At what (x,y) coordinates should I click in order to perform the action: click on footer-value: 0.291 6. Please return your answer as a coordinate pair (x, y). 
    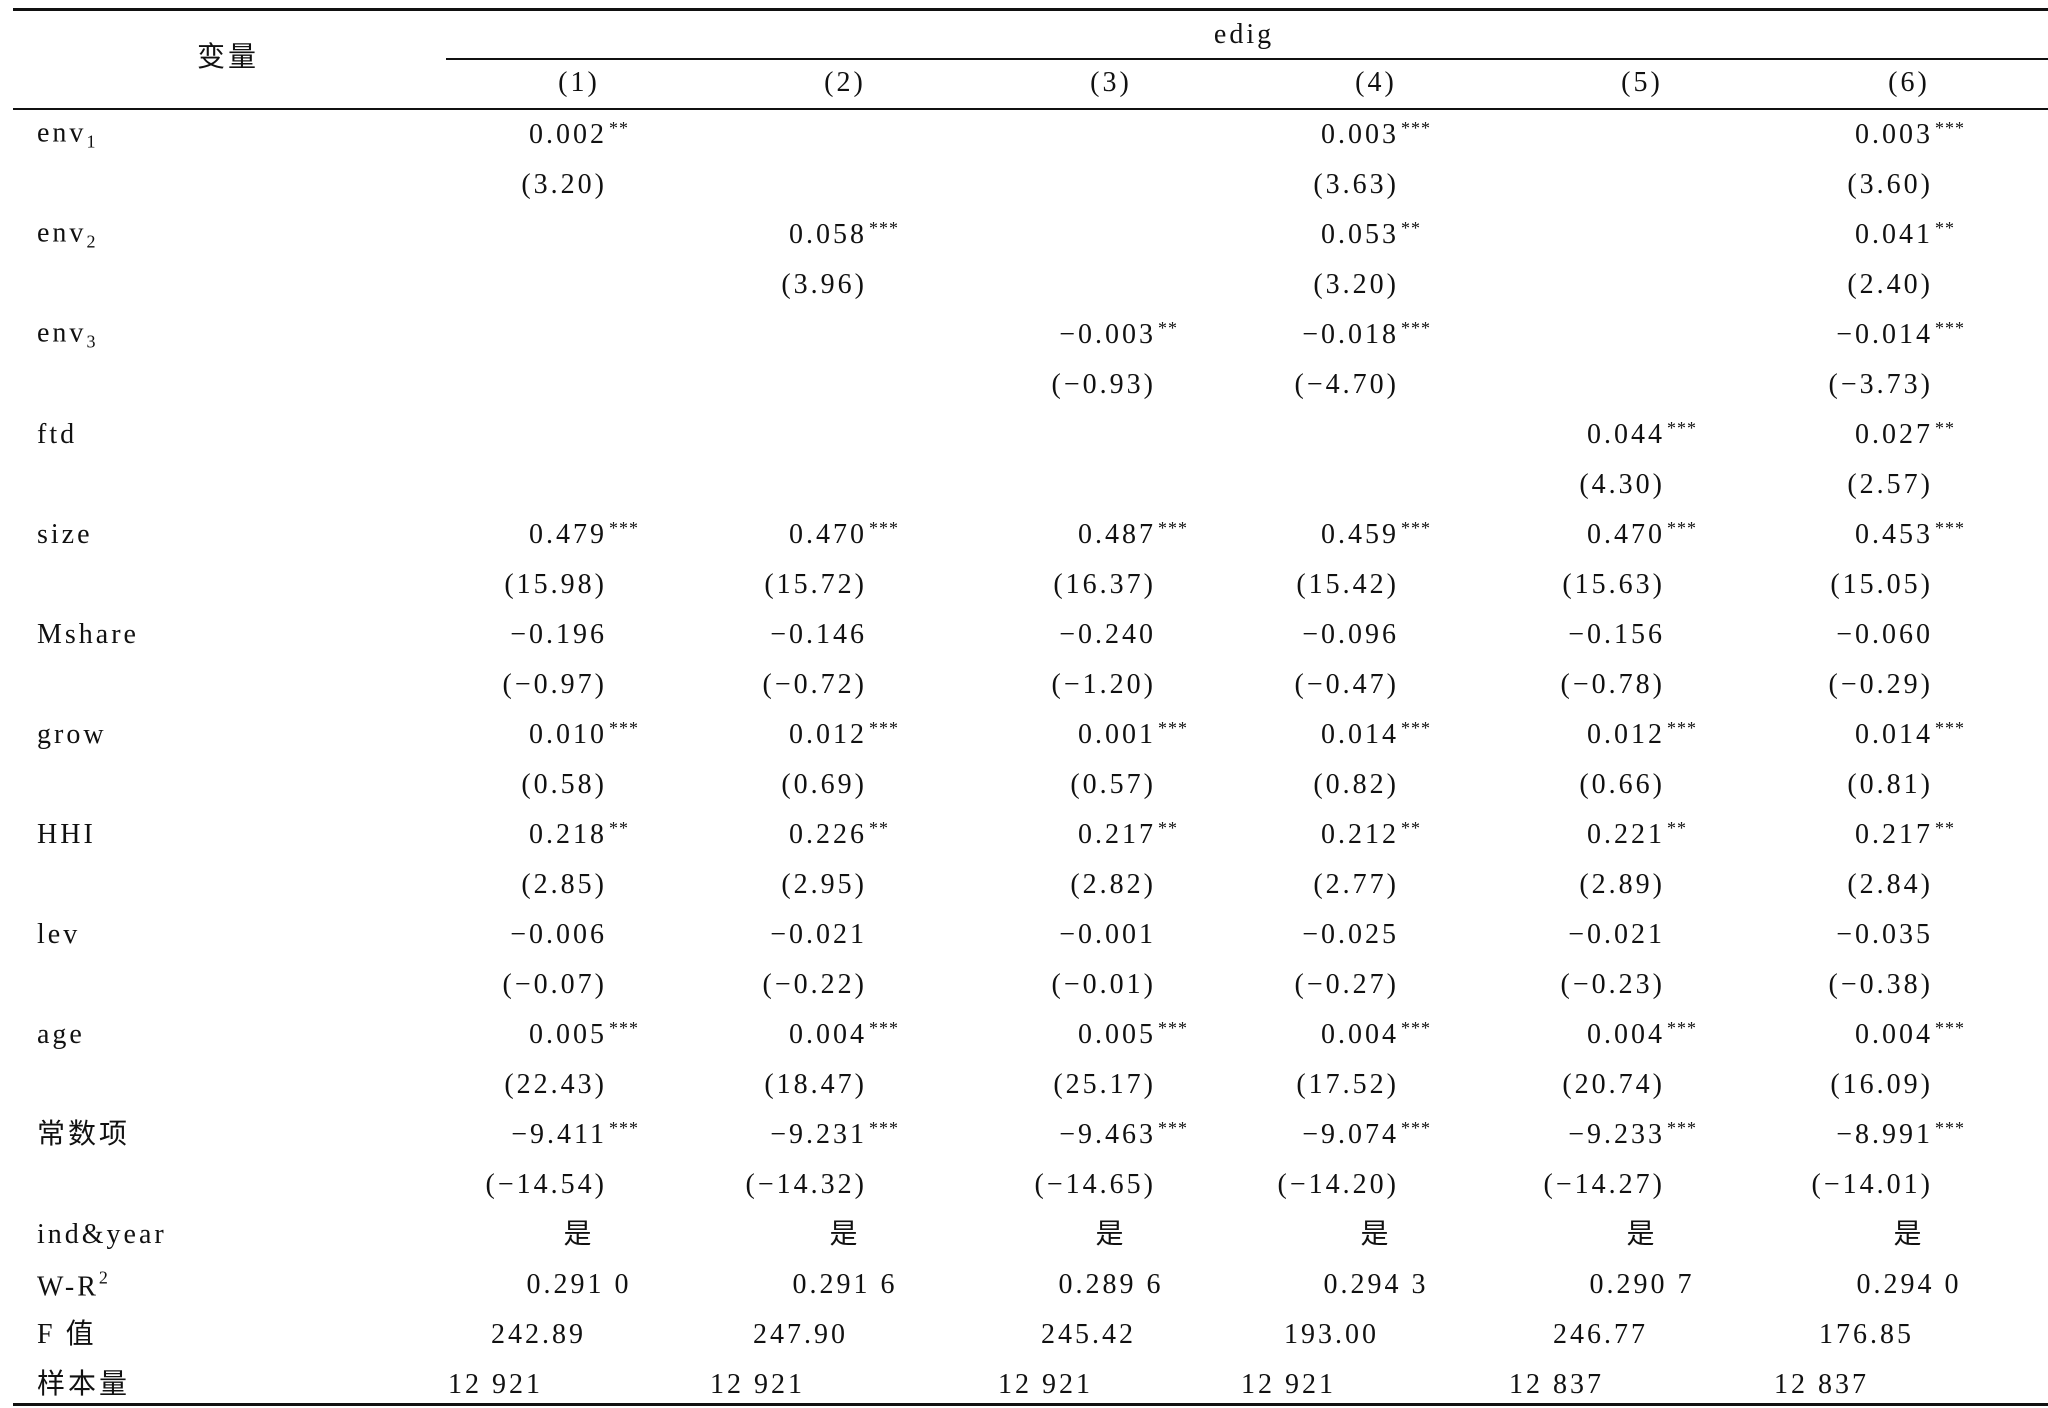
    Looking at the image, I should click on (845, 1284).